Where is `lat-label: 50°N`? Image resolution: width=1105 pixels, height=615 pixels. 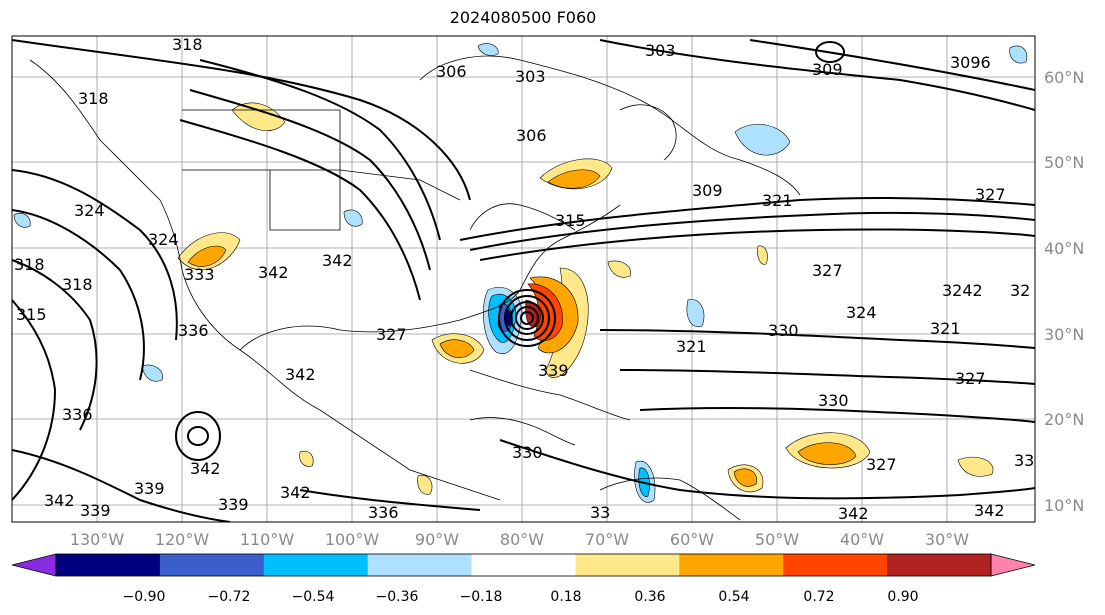 lat-label: 50°N is located at coordinates (1064, 162).